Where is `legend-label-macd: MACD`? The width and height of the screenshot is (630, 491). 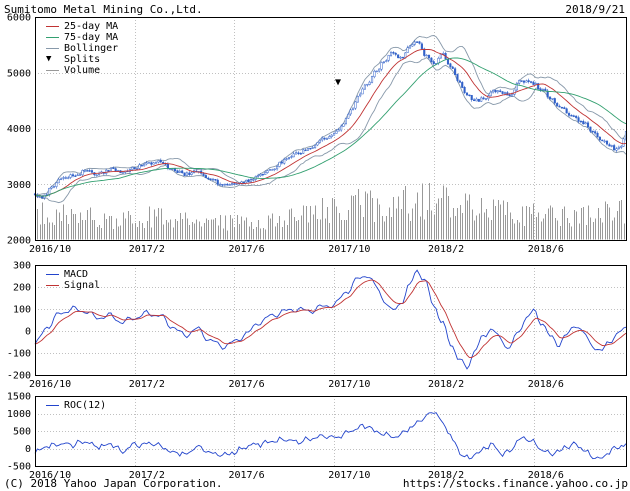
legend-label-macd: MACD is located at coordinates (76, 274).